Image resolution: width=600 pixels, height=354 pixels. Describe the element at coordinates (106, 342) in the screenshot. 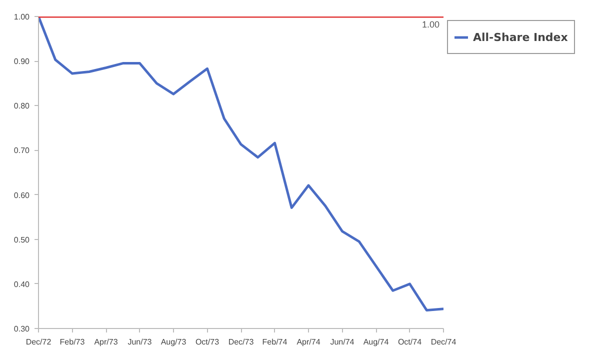

I see `x-tick-label: Apr/73` at that location.